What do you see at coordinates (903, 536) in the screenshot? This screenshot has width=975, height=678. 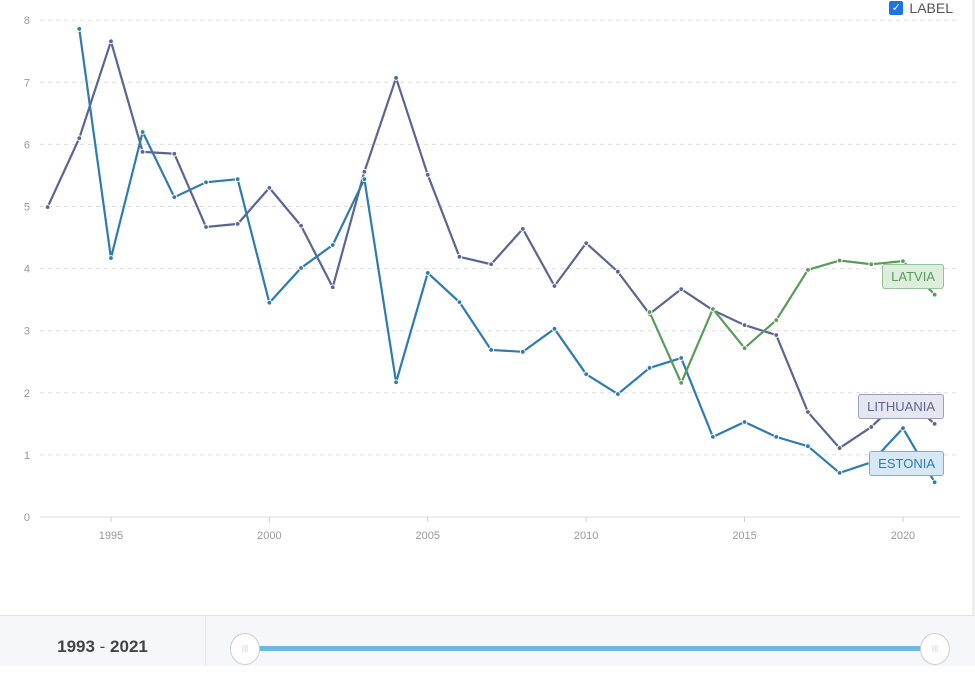 I see `x-tick-label: 2020` at bounding box center [903, 536].